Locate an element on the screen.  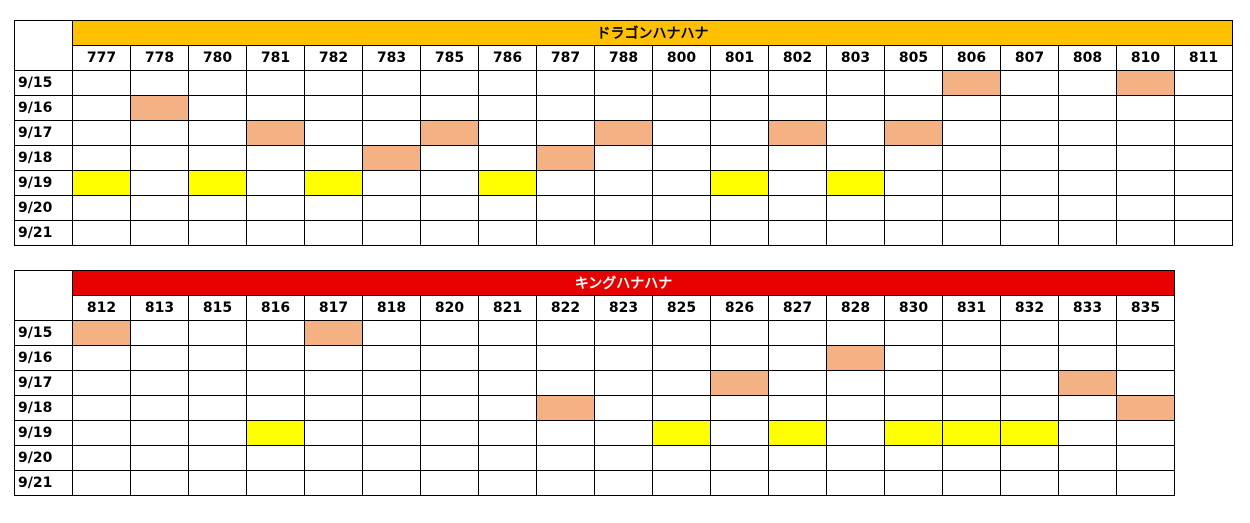
date-label: 9/15 is located at coordinates (43, 333).